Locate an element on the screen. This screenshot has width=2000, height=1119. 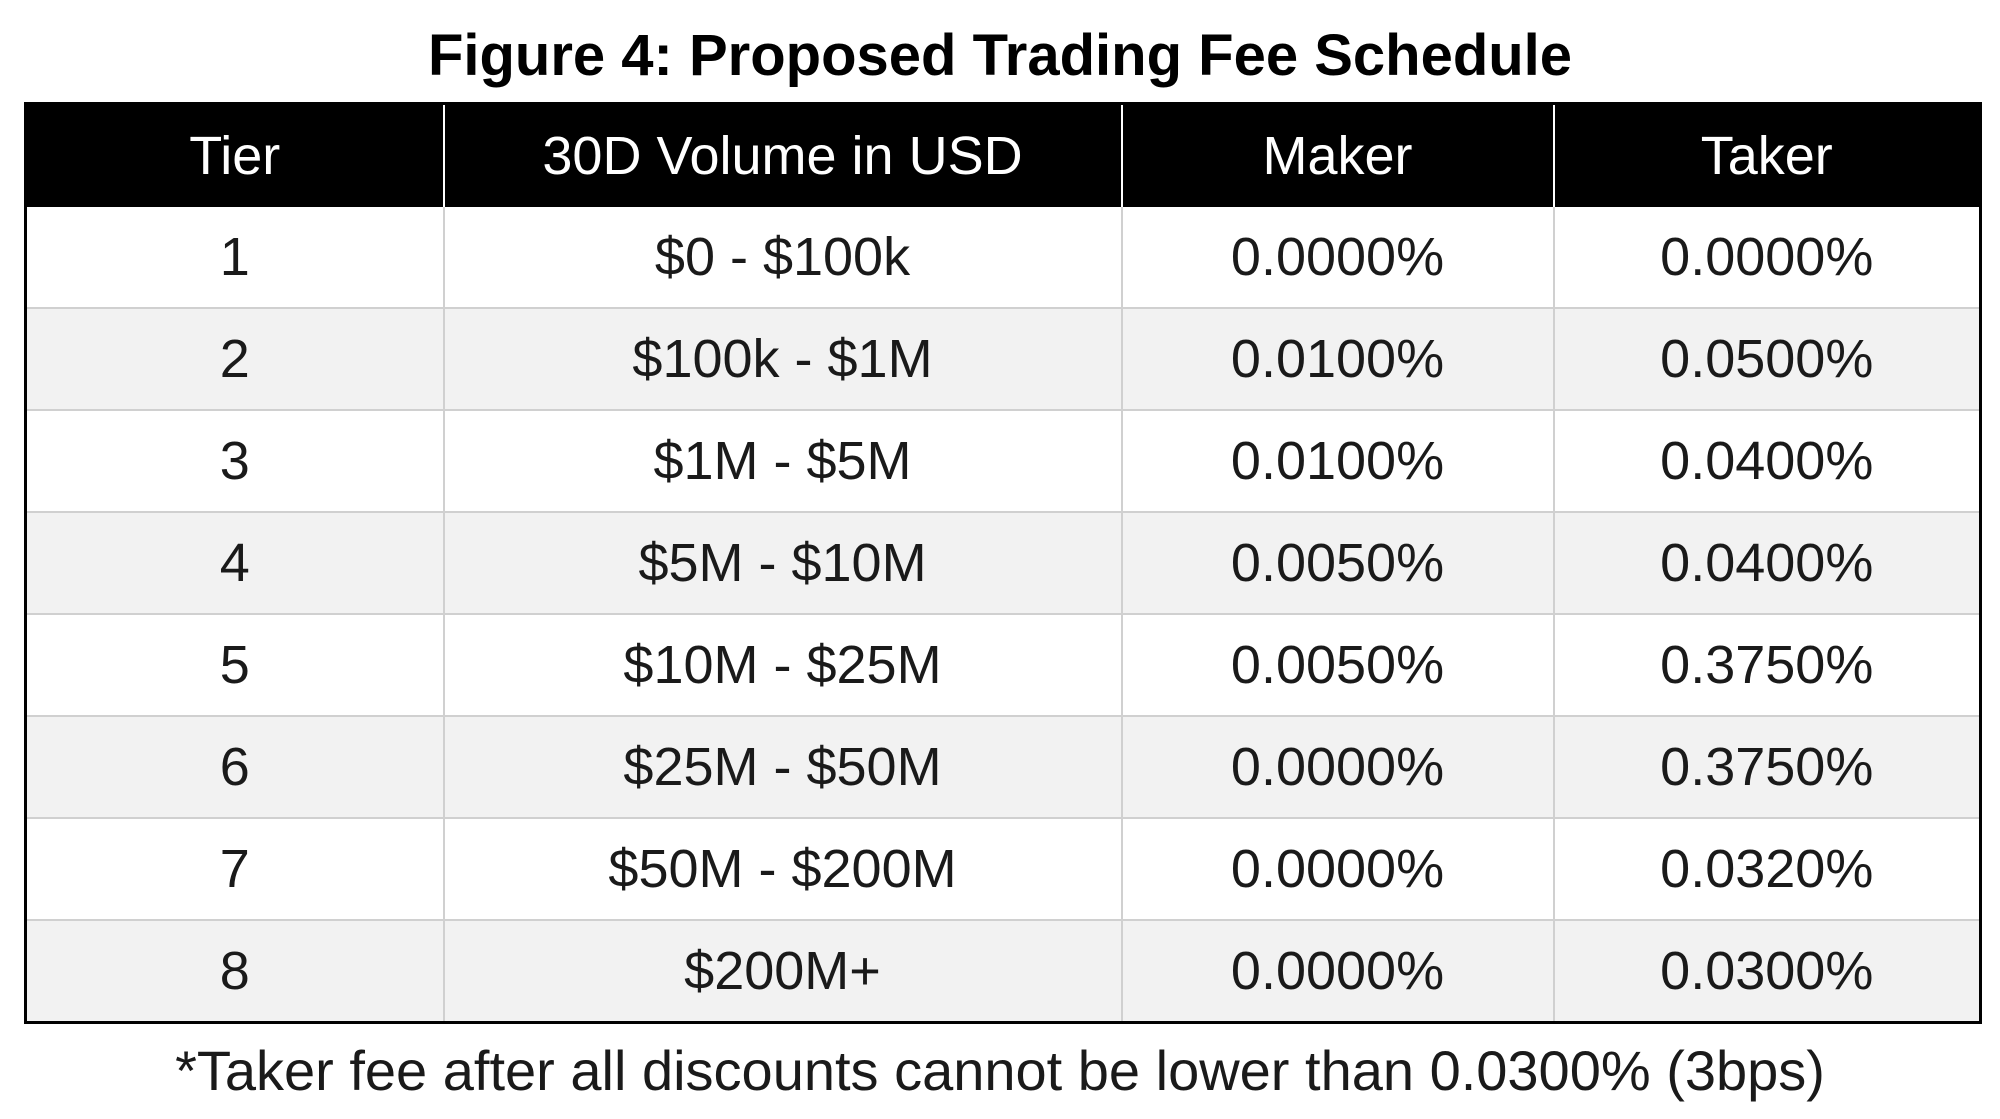
table-row: 5 $10M - $25M 0.0050% 0.3750% is located at coordinates (1003, 664).